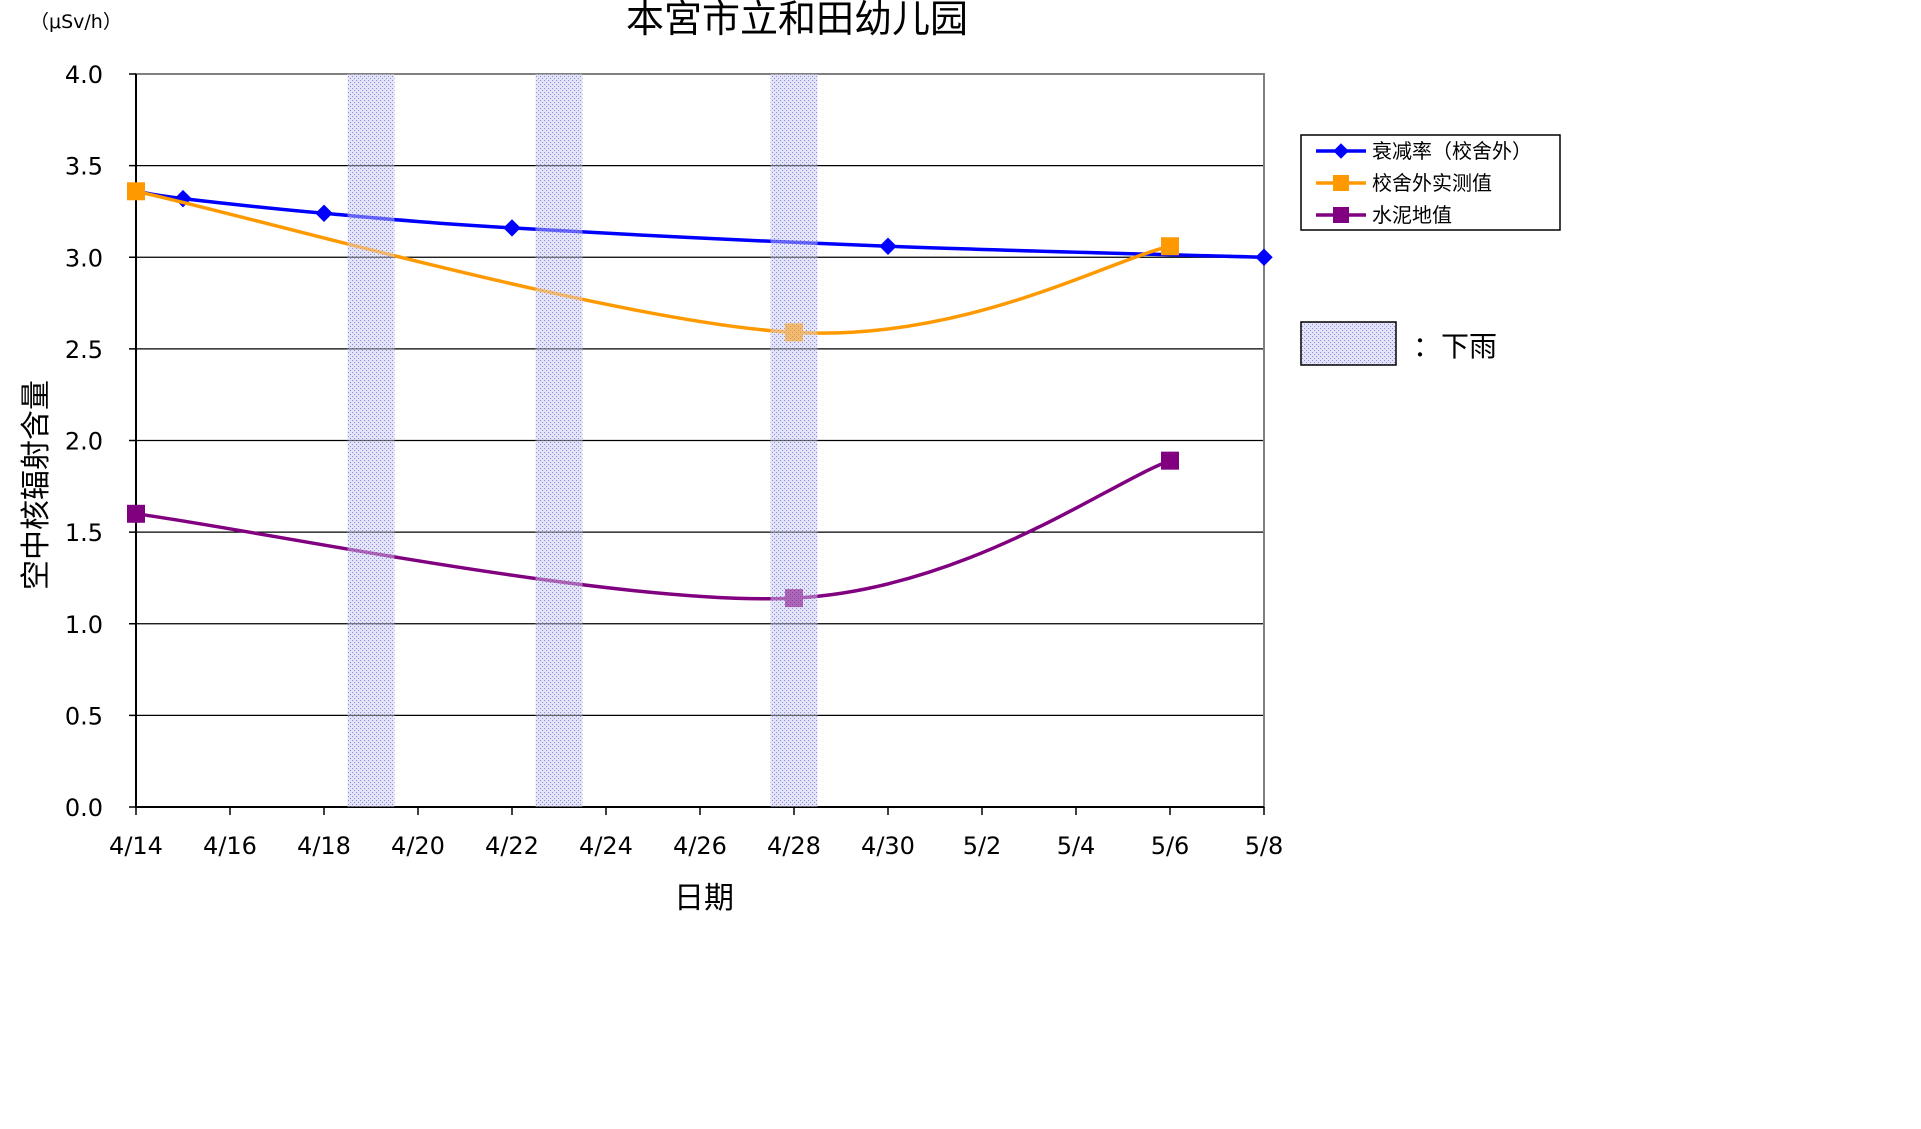  Describe the element at coordinates (418, 846) in the screenshot. I see `x-tick-label-4-20: 4/20` at that location.